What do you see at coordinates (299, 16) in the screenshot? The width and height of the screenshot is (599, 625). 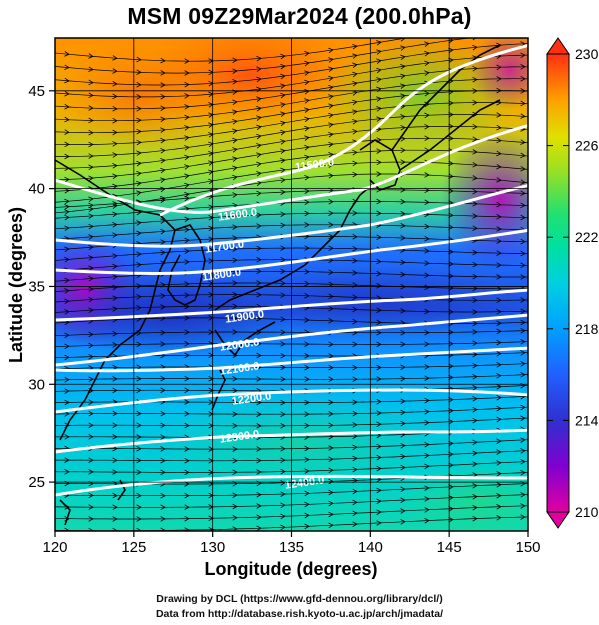 I see `map-title: MSM 09Z29Mar2024 (200.0hPa)` at bounding box center [299, 16].